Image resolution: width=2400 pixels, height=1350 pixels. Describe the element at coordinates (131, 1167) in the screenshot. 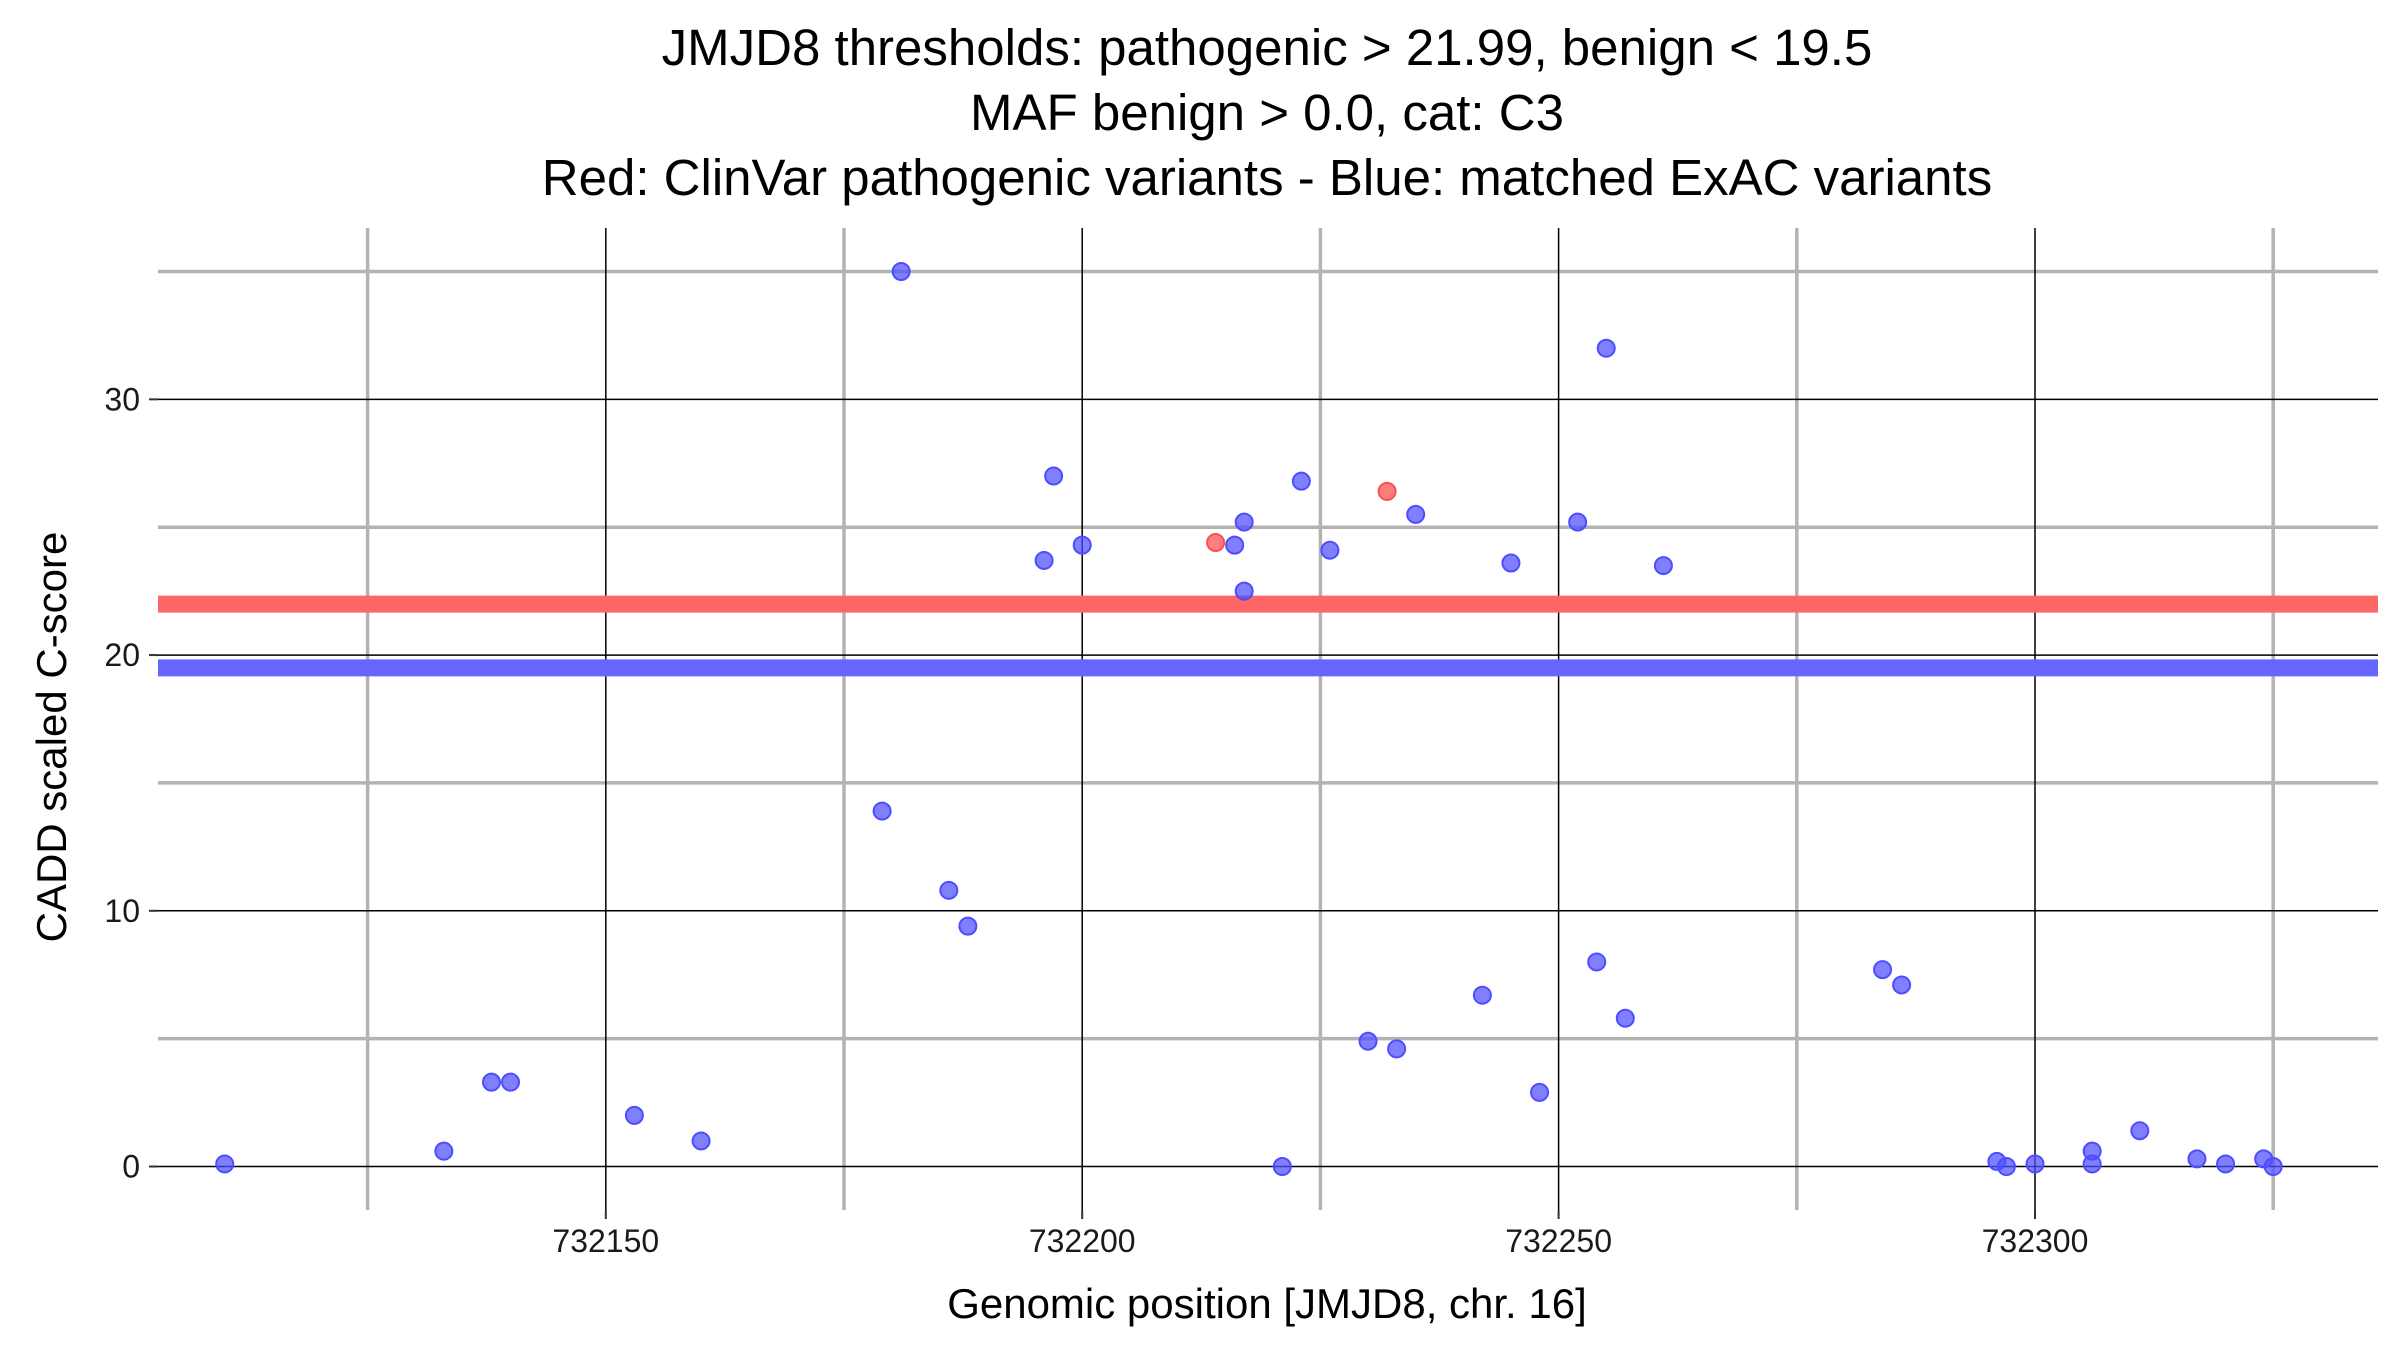

I see `y-tick-label: 0` at that location.